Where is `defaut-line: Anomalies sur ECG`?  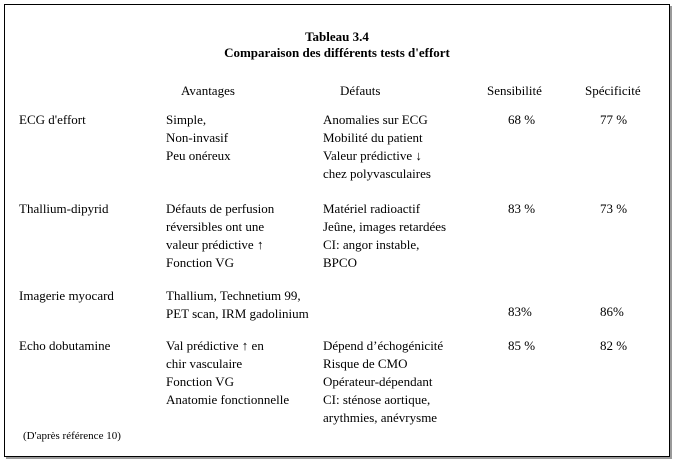 defaut-line: Anomalies sur ECG is located at coordinates (375, 119).